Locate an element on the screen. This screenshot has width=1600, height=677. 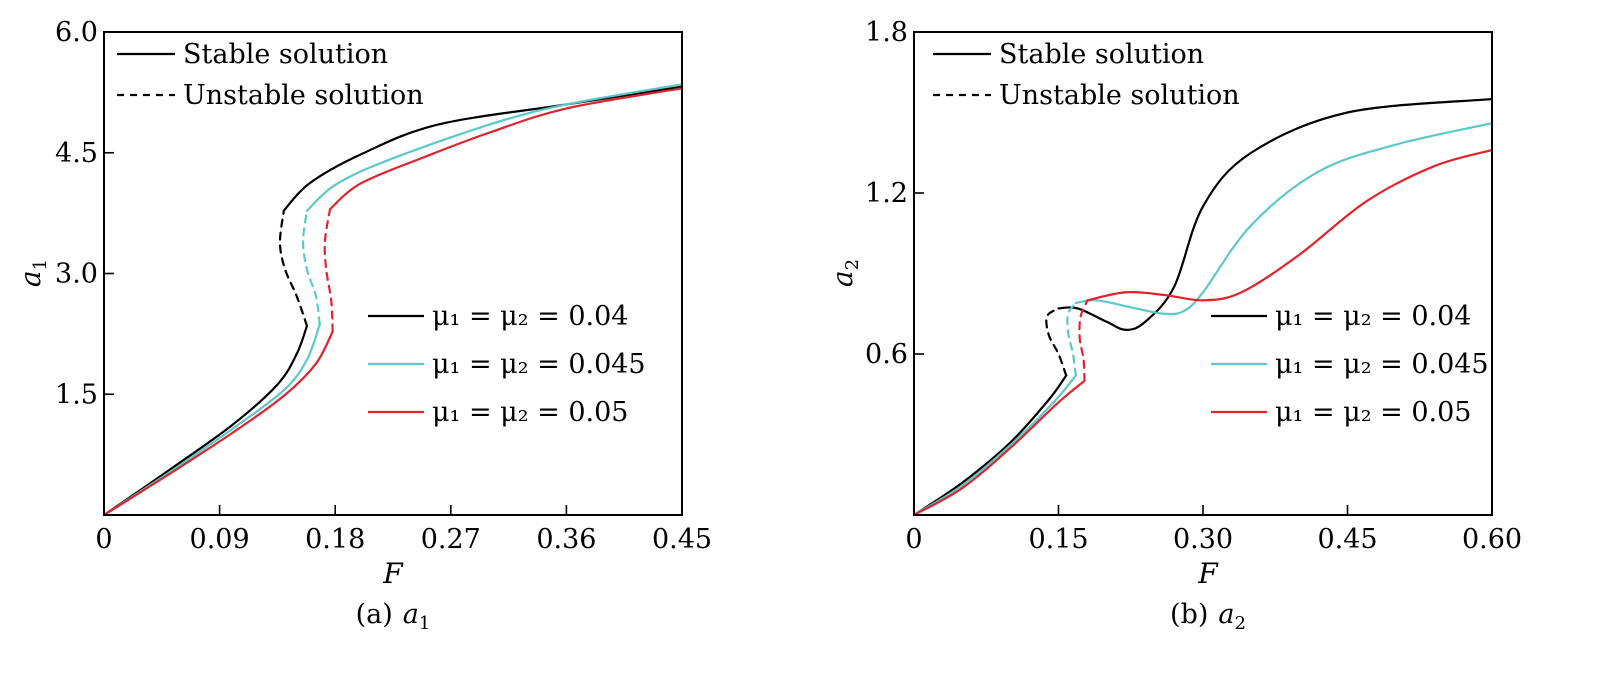
panel-b-legend-series-1-label: μ₁ = μ₂ = 0.045 is located at coordinates (1382, 364).